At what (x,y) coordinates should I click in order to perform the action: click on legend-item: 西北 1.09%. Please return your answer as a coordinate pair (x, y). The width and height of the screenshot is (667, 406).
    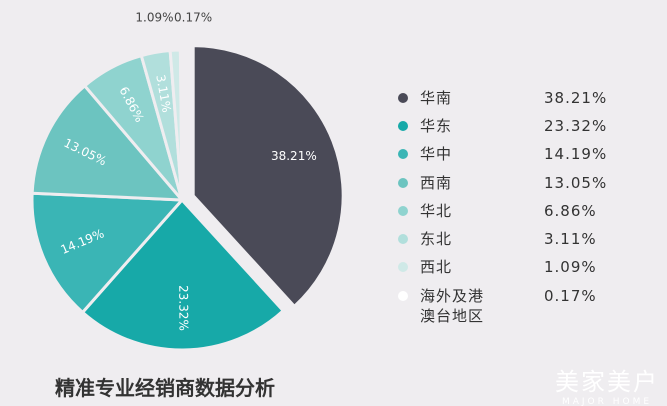
    Looking at the image, I should click on (513, 267).